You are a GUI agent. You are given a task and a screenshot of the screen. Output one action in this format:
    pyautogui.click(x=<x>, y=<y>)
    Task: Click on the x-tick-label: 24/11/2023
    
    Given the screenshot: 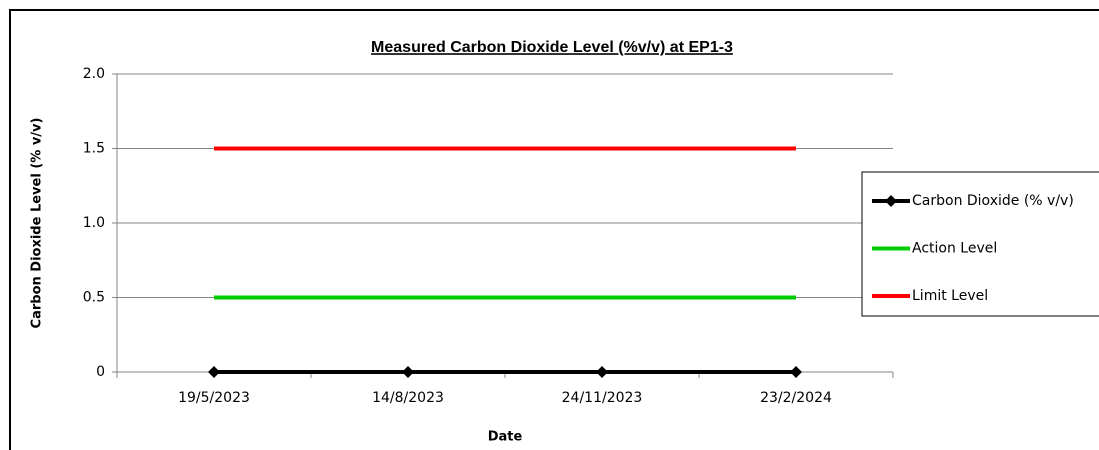 What is the action you would take?
    pyautogui.click(x=602, y=398)
    